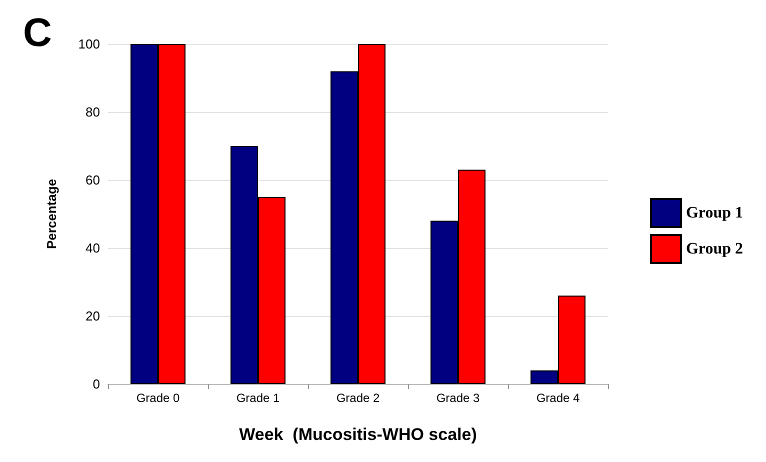 This screenshot has height=462, width=766. What do you see at coordinates (93, 180) in the screenshot?
I see `y-tick-label: 60` at bounding box center [93, 180].